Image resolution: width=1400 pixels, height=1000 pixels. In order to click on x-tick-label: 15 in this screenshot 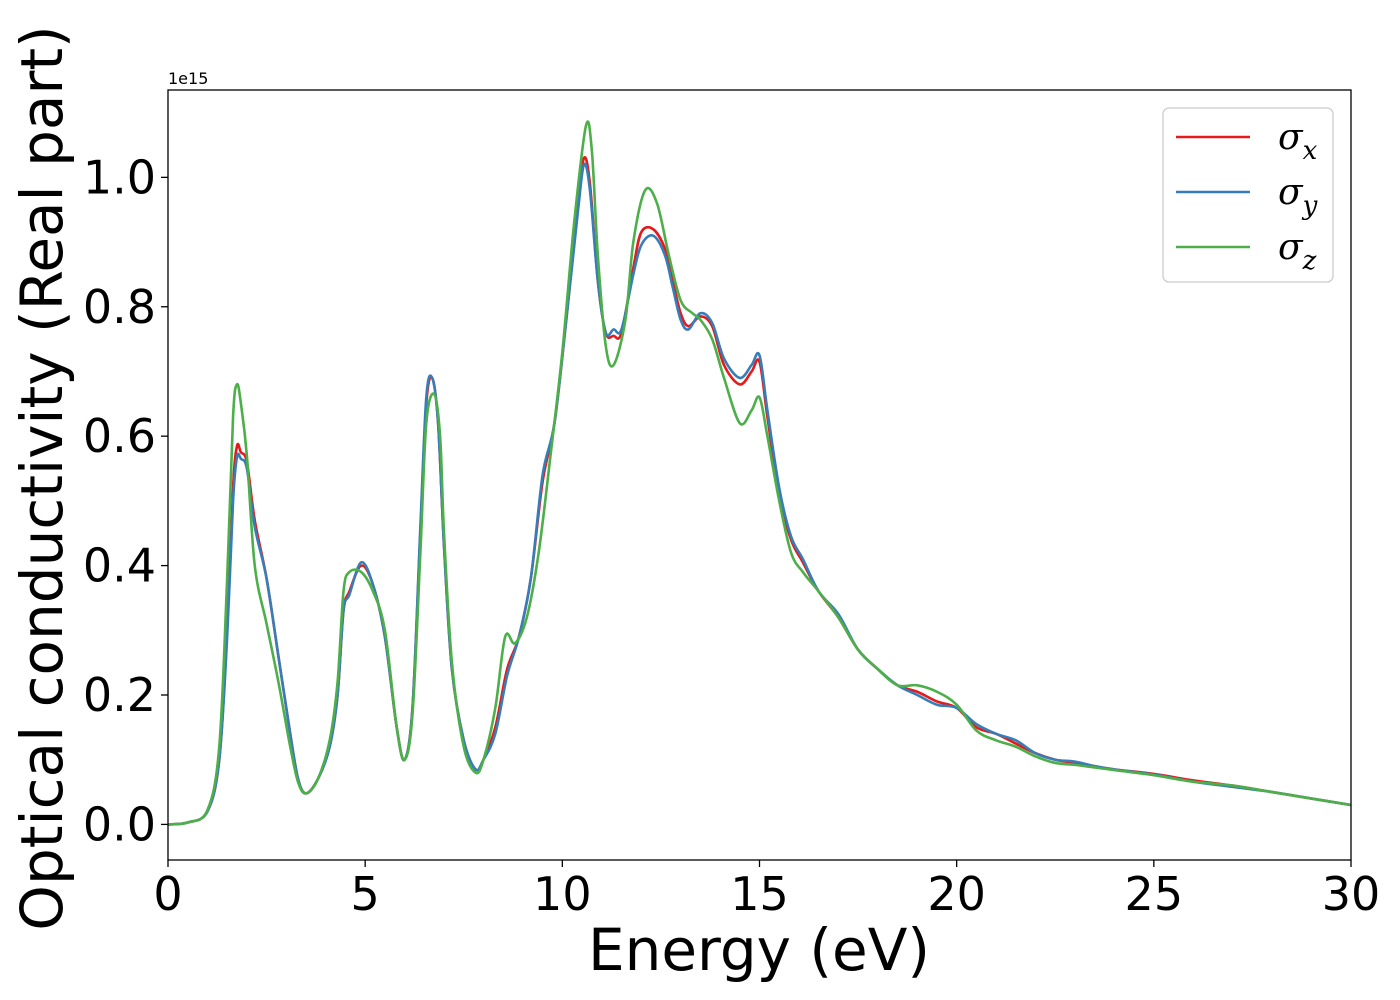, I will do `click(759, 894)`.